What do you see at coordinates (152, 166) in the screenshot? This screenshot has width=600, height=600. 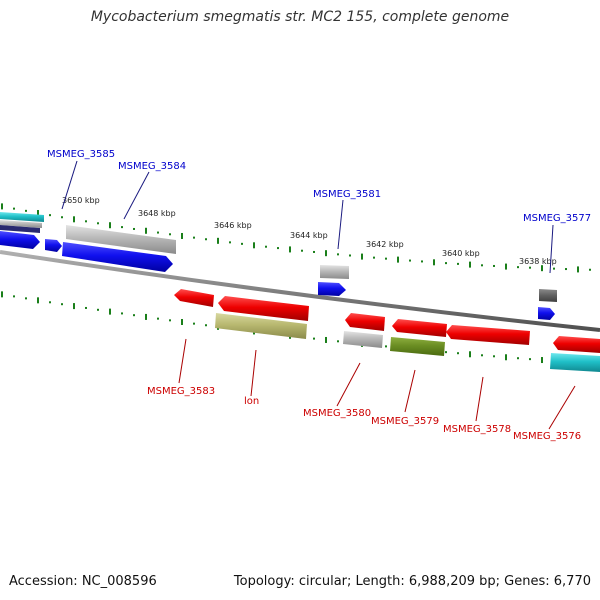 I see `gene-label-msmeg-3584: MSMEG_3584` at bounding box center [152, 166].